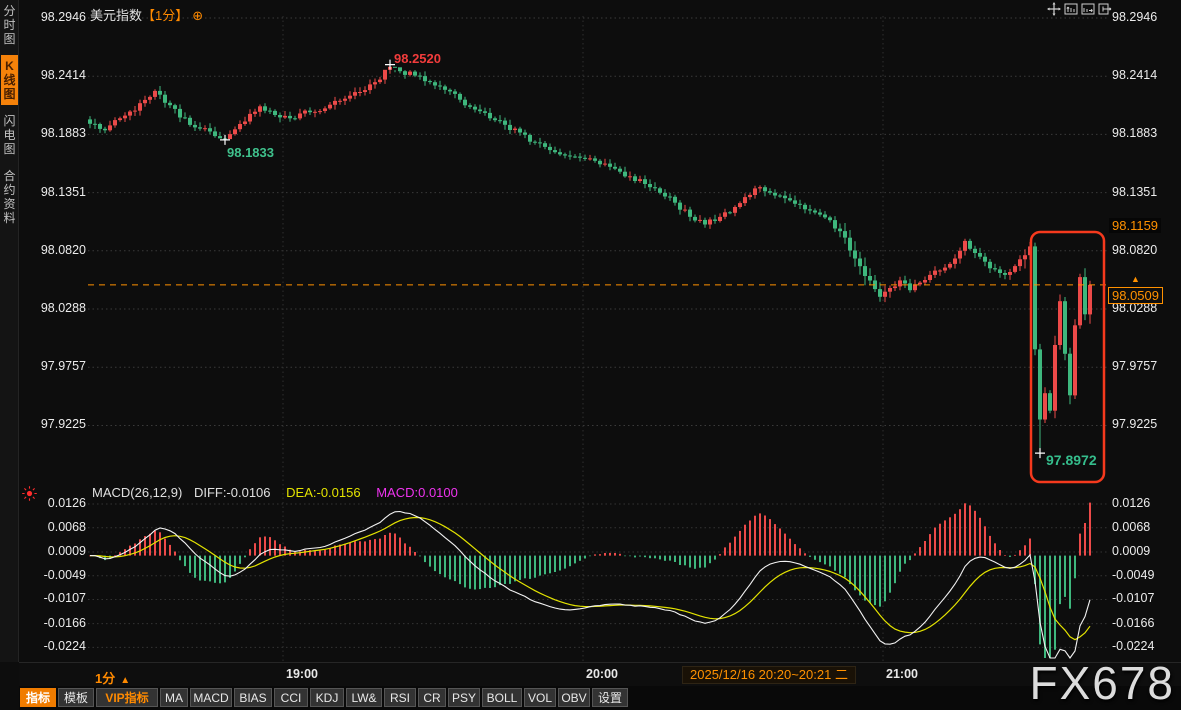  What do you see at coordinates (574, 697) in the screenshot?
I see `tab-OBV: OBV` at bounding box center [574, 697].